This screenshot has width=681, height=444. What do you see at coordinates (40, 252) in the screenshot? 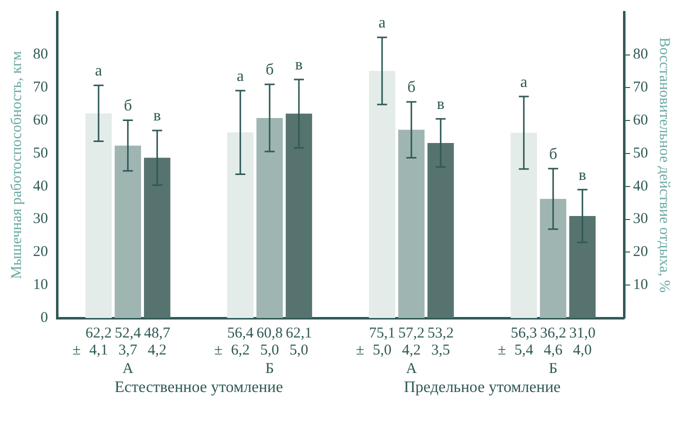
I see `y-tick-label: 20` at bounding box center [40, 252].